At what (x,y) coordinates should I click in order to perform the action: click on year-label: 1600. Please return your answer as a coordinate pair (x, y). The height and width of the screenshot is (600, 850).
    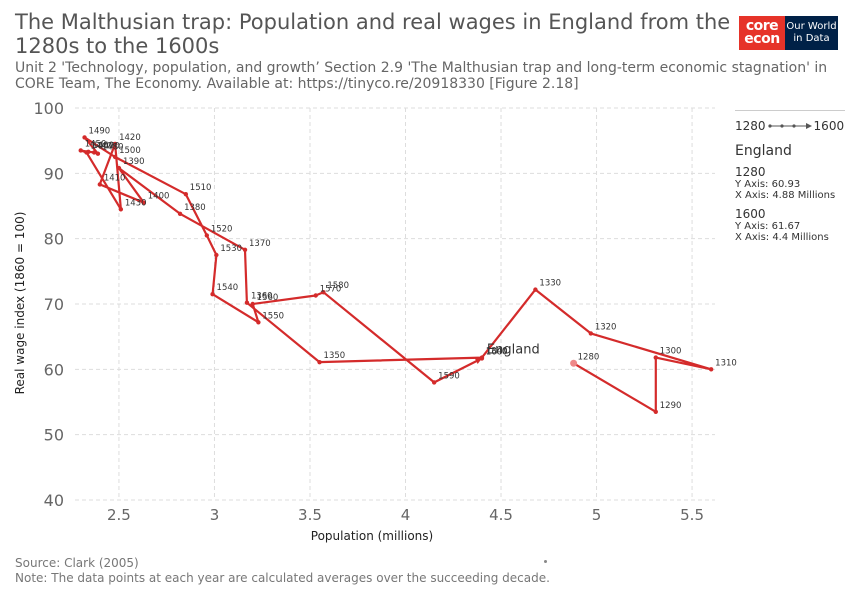
    Looking at the image, I should click on (497, 352).